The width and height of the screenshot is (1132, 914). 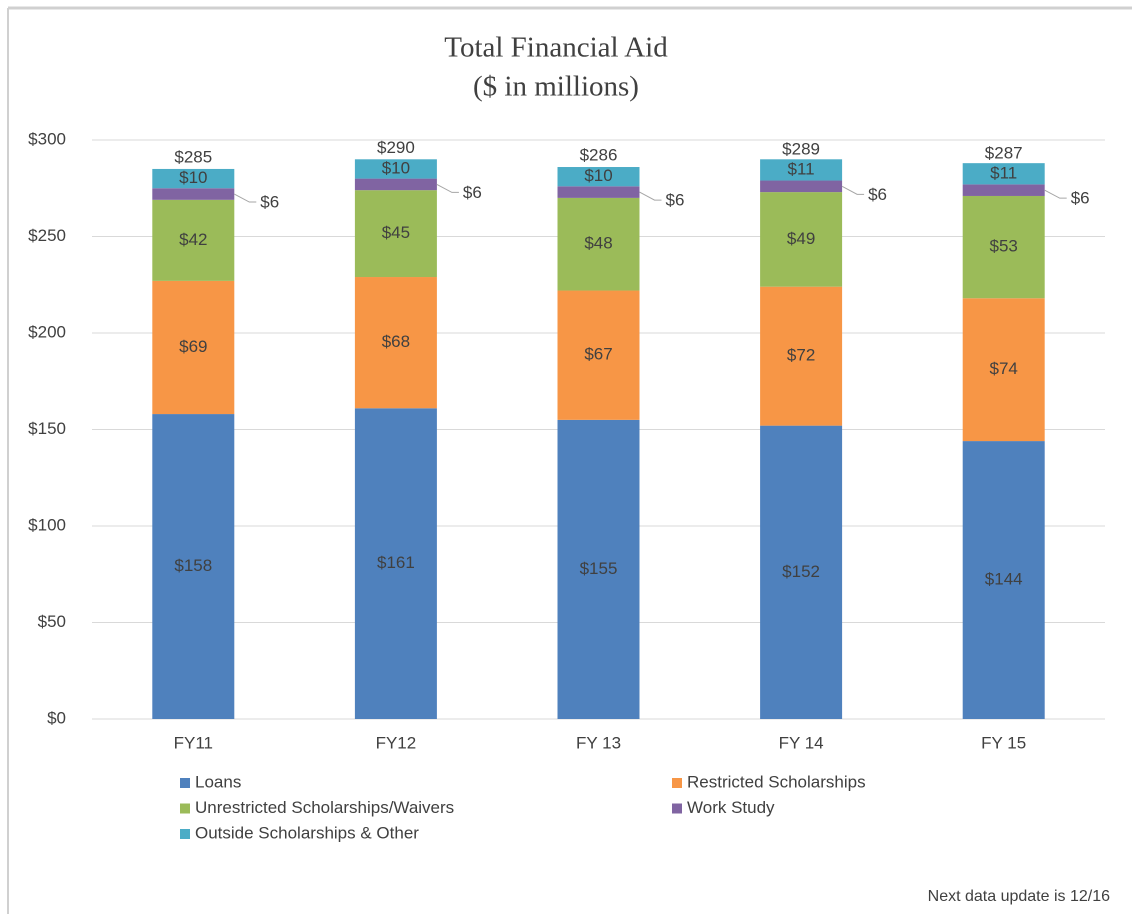 I want to click on x-tick-label: FY 15, so click(x=1003, y=742).